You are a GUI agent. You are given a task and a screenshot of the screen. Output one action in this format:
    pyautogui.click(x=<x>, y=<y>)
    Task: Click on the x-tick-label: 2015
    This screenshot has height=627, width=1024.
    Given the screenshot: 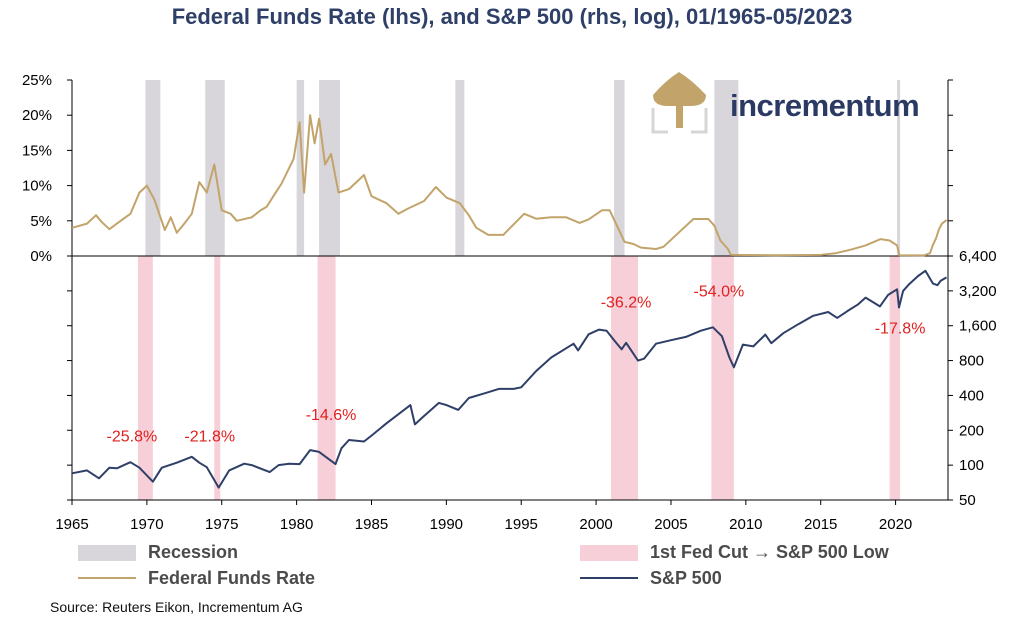 What is the action you would take?
    pyautogui.click(x=820, y=524)
    